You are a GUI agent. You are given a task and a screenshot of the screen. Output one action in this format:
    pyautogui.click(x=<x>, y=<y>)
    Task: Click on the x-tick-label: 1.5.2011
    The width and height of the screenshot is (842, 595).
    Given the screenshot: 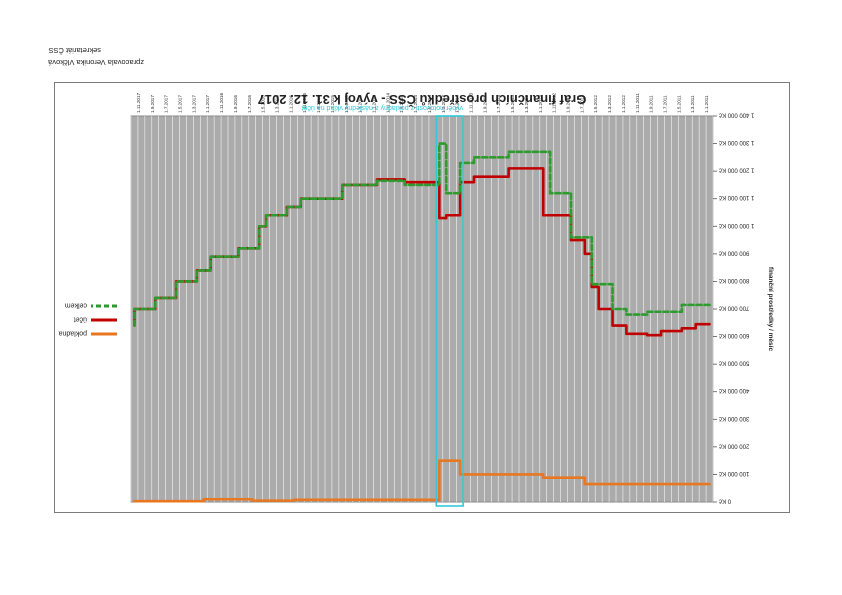 What is the action you would take?
    pyautogui.click(x=678, y=104)
    